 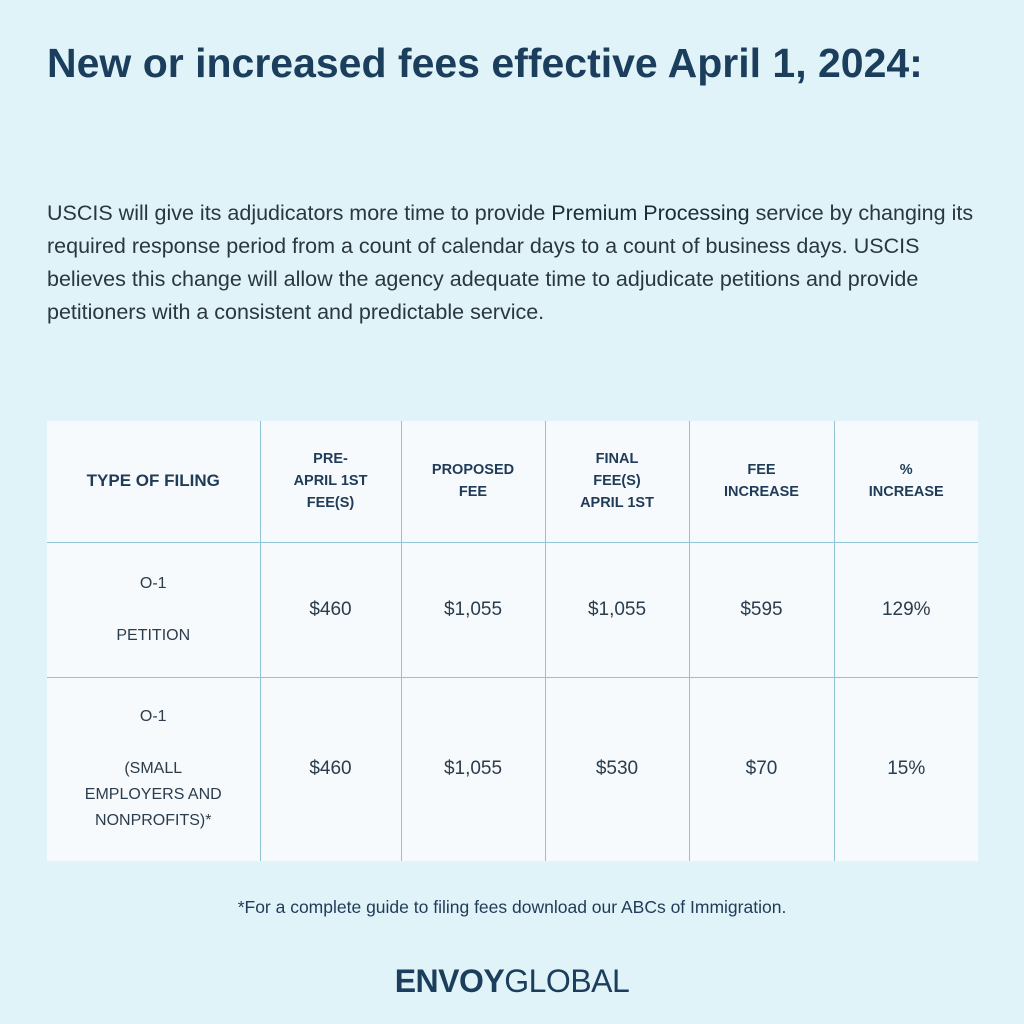 What do you see at coordinates (154, 609) in the screenshot?
I see `filing-cell: O-1 PETITION` at bounding box center [154, 609].